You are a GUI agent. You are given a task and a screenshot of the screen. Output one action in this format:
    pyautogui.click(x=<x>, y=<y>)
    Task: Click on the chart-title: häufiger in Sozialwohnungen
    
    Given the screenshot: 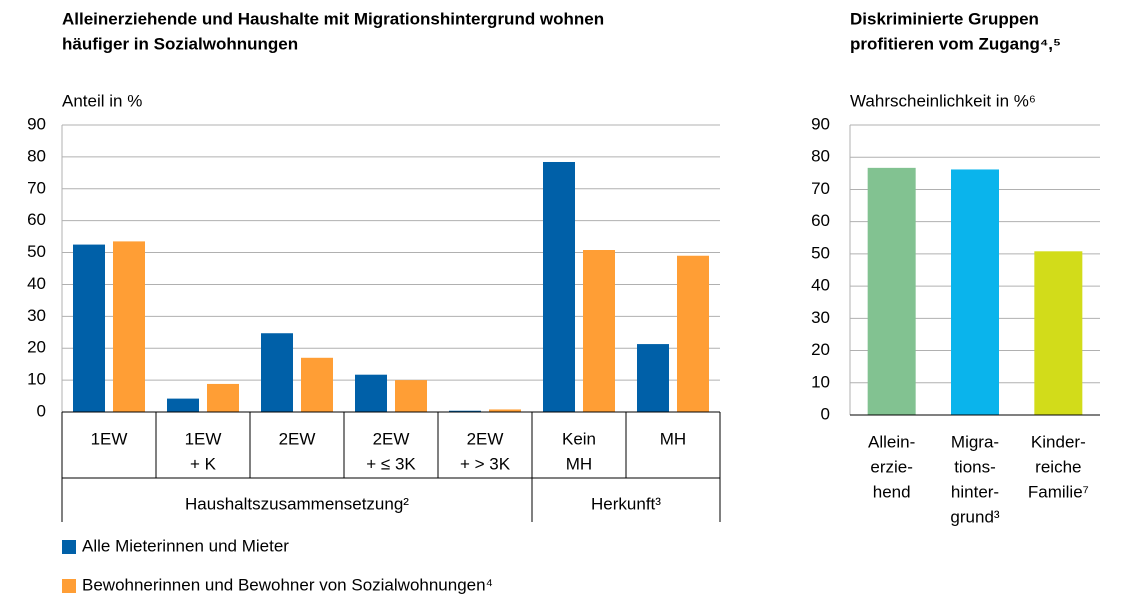 What is the action you would take?
    pyautogui.click(x=180, y=43)
    